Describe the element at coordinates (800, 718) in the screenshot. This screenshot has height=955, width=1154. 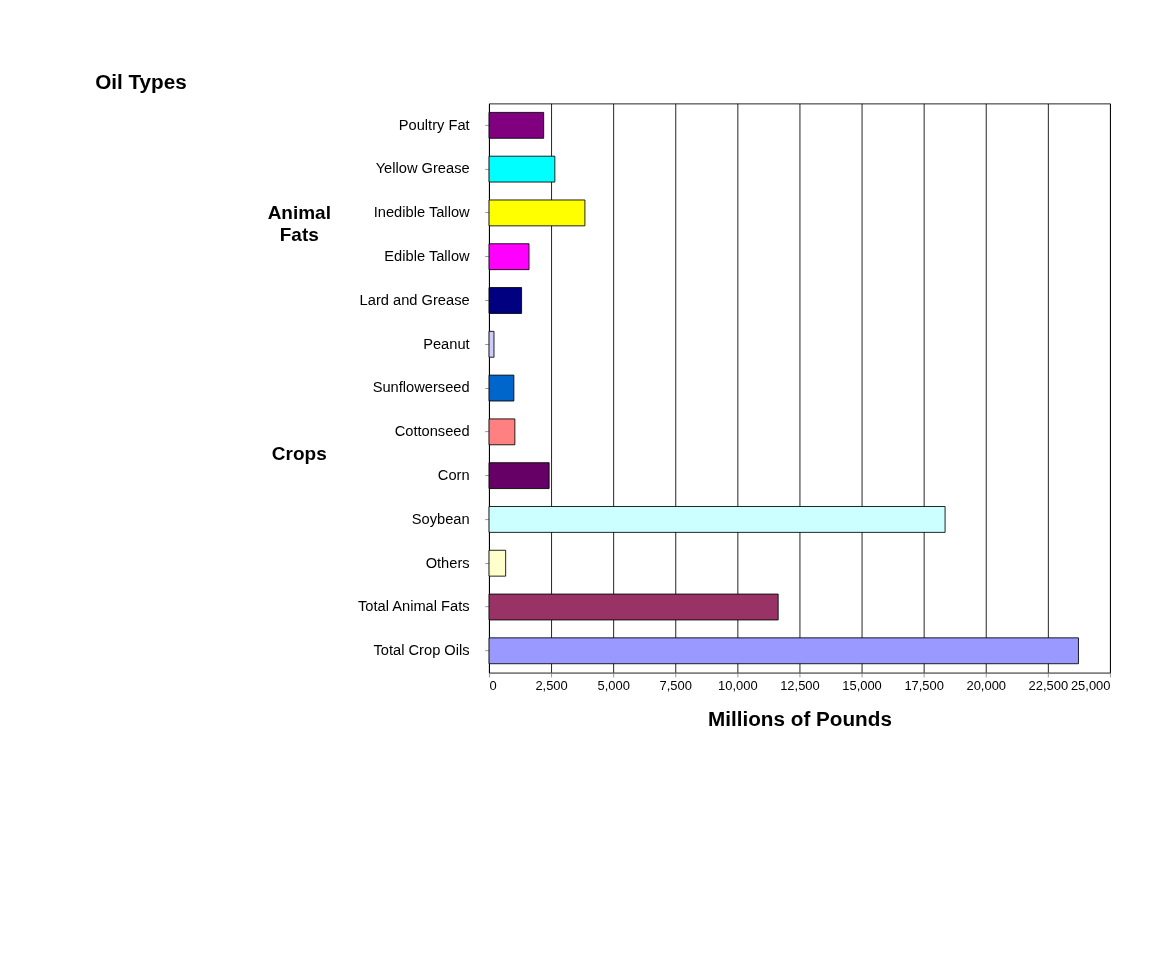
I see `x-axis-title: Millions of Pounds` at that location.